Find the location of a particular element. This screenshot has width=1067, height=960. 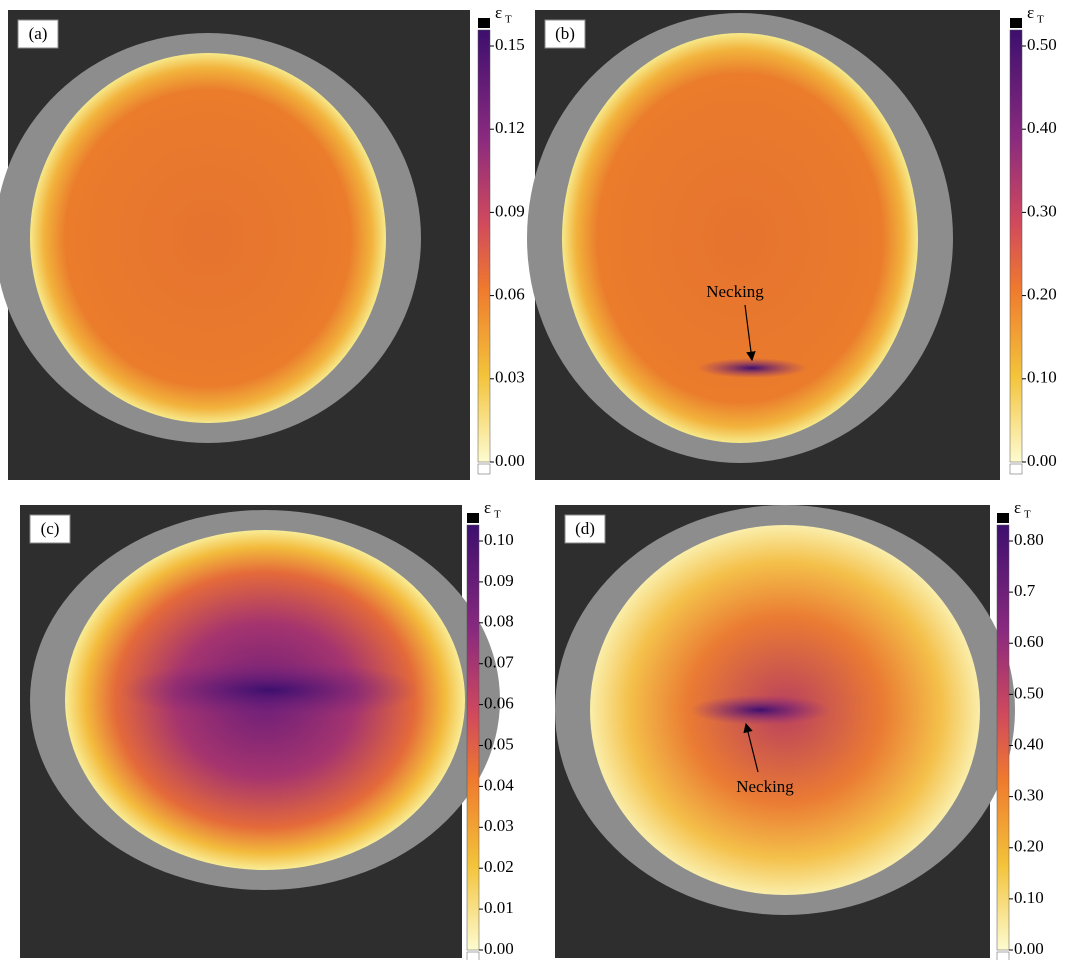

panel-label: (c) is located at coordinates (50, 528).